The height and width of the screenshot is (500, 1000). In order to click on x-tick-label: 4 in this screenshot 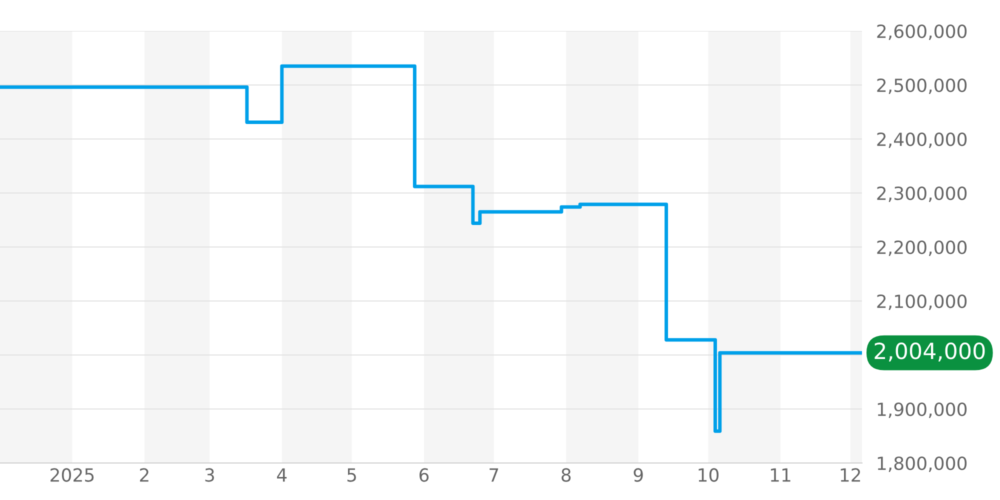, I will do `click(282, 475)`.